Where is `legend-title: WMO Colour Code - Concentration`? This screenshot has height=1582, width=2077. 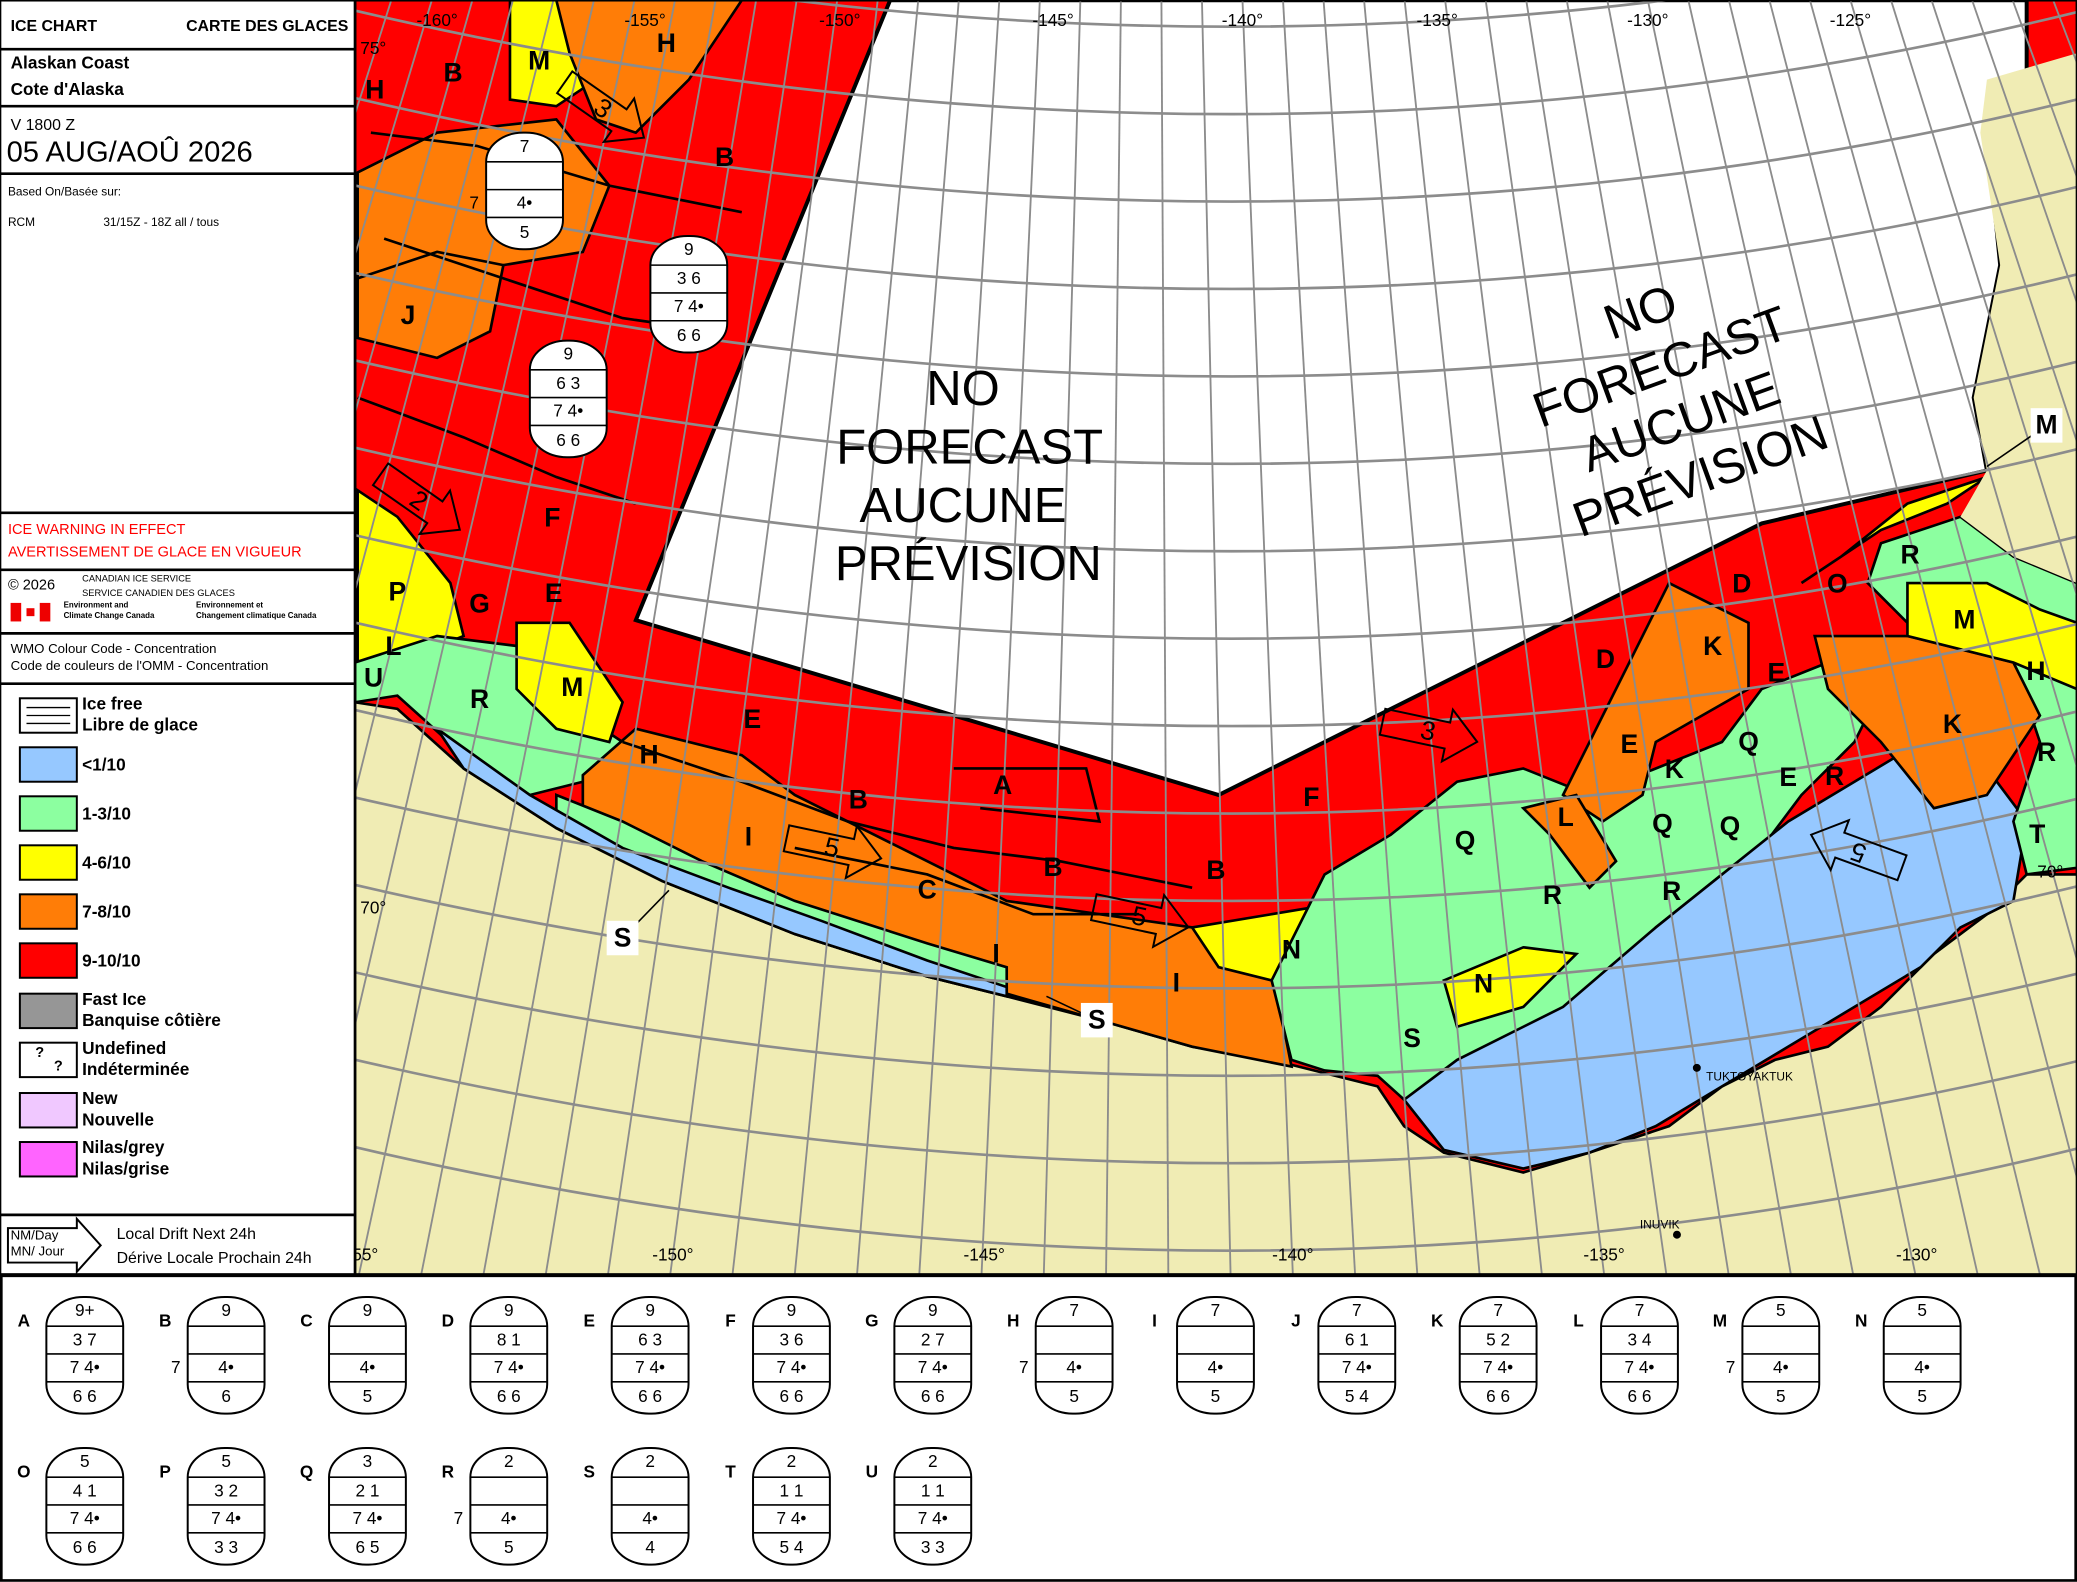 legend-title: WMO Colour Code - Concentration is located at coordinates (114, 648).